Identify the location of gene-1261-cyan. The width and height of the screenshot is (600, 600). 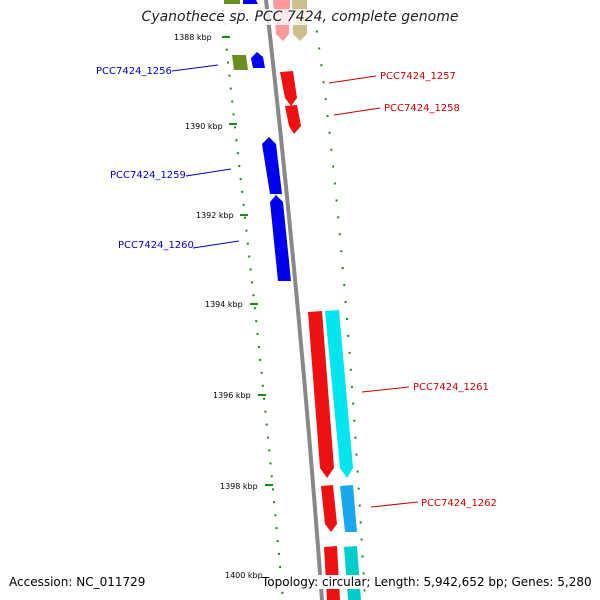
(339, 394).